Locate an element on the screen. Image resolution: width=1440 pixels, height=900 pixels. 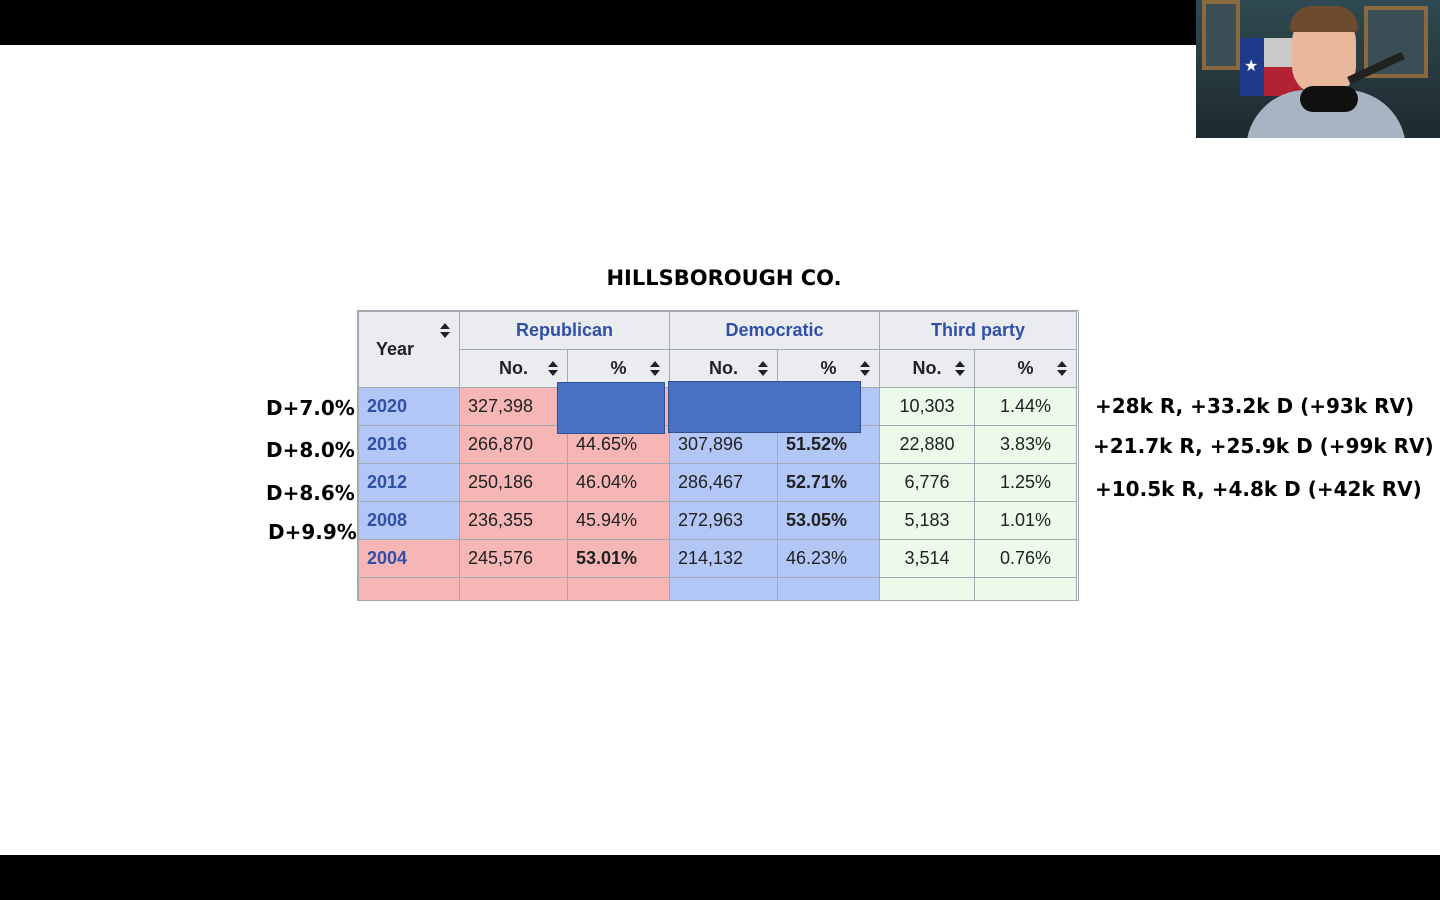
dem-pct-cell: 53.05% is located at coordinates (828, 520).